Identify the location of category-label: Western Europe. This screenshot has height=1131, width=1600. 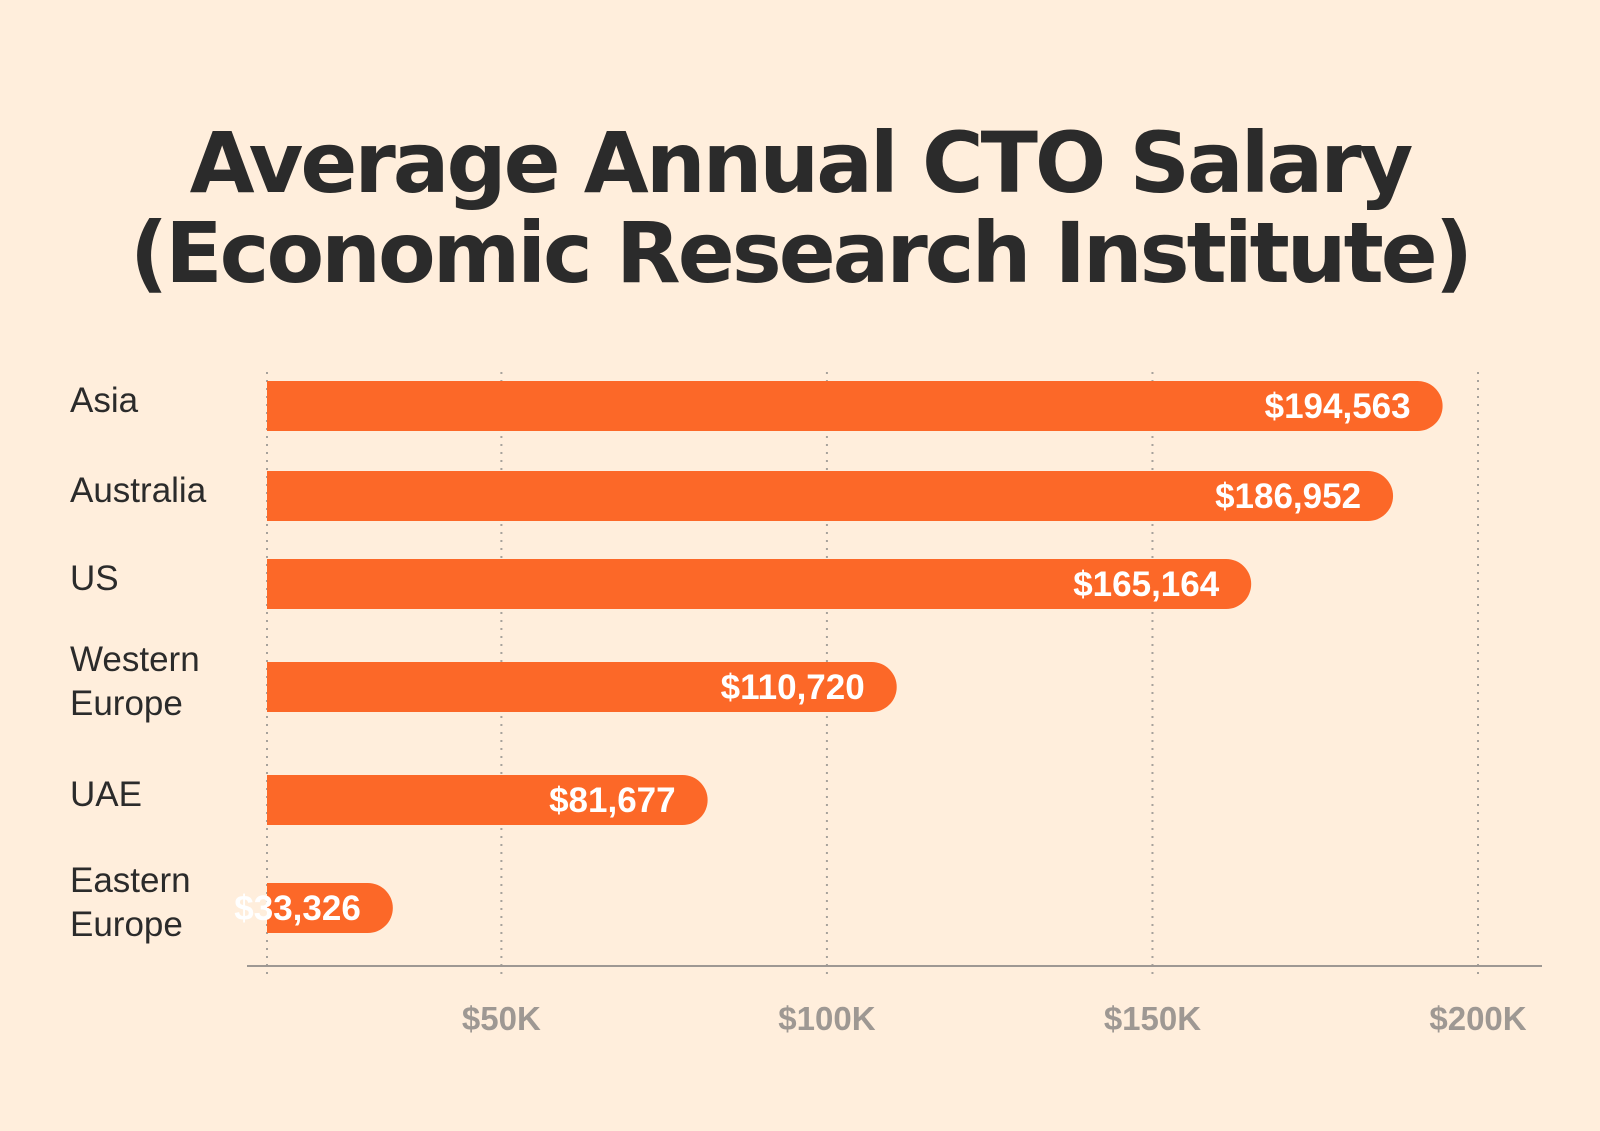
(135, 682).